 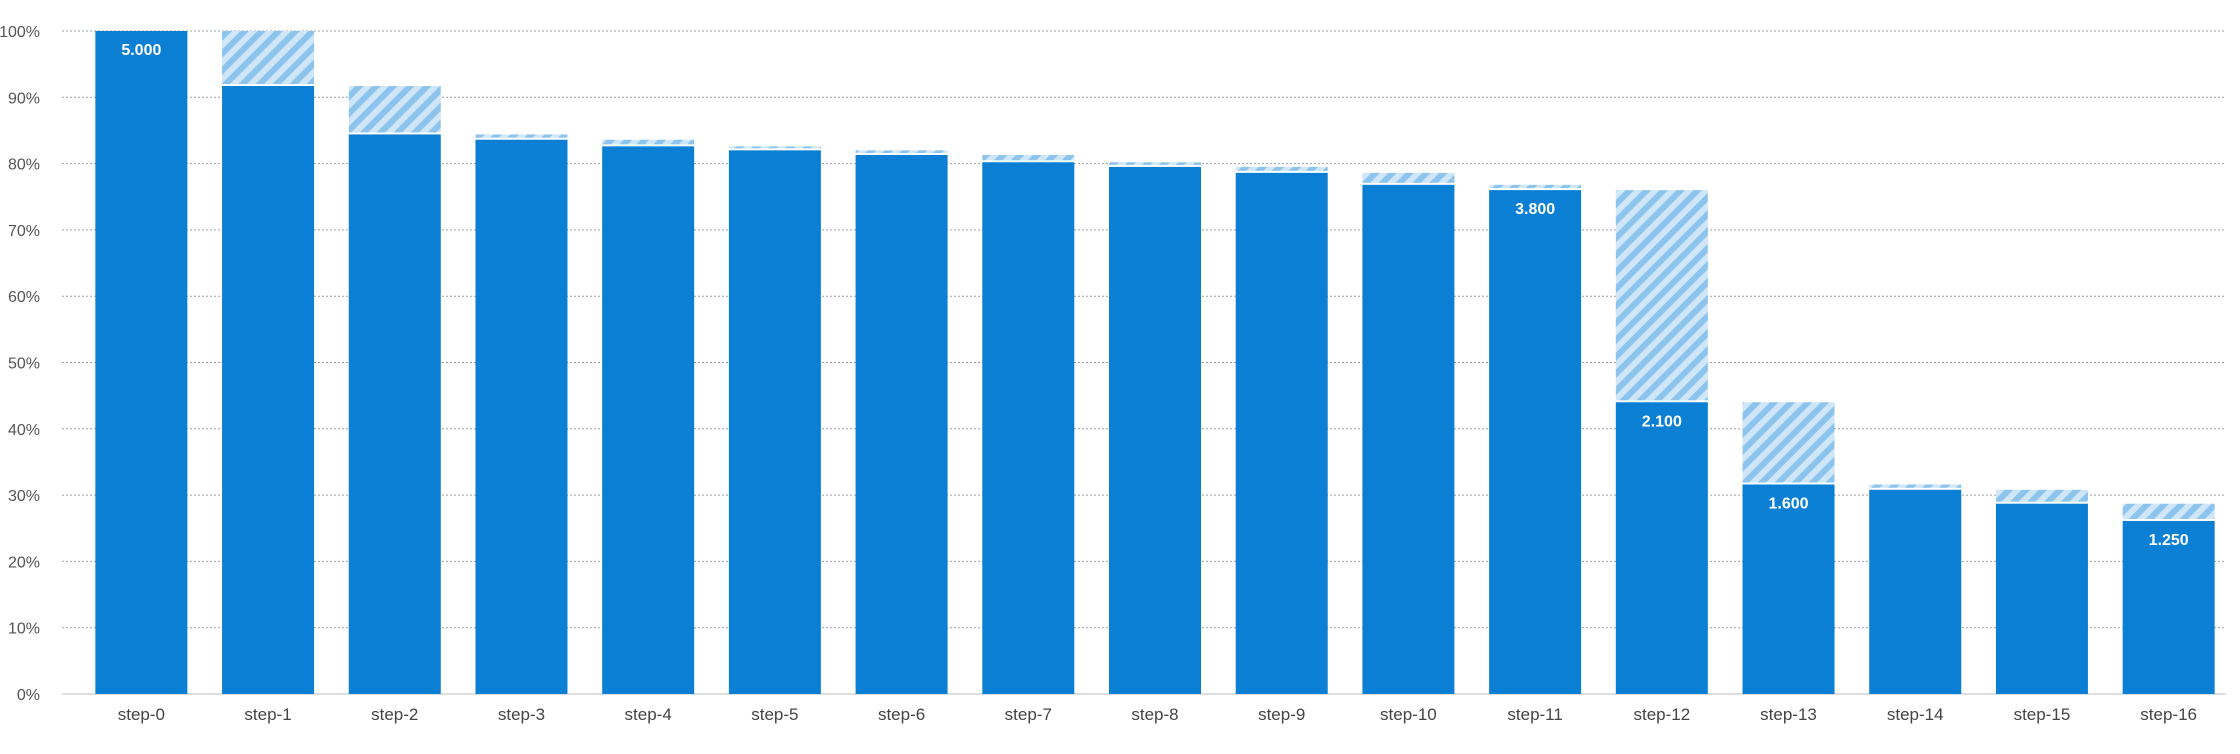 I want to click on y-tick-label: 40%, so click(x=24, y=430).